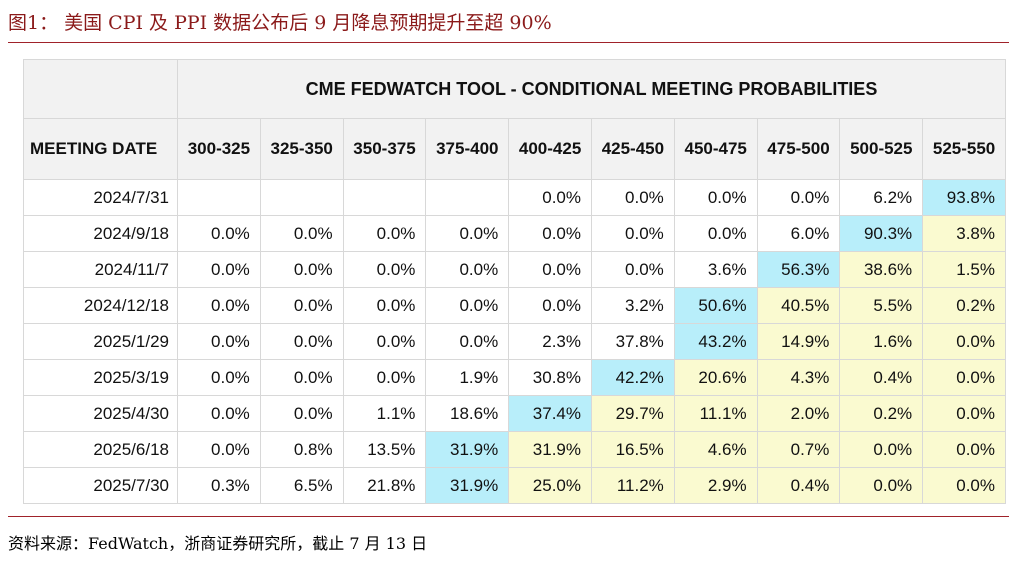 This screenshot has height=567, width=1021. Describe the element at coordinates (467, 149) in the screenshot. I see `rate-range-header: 375-400` at that location.